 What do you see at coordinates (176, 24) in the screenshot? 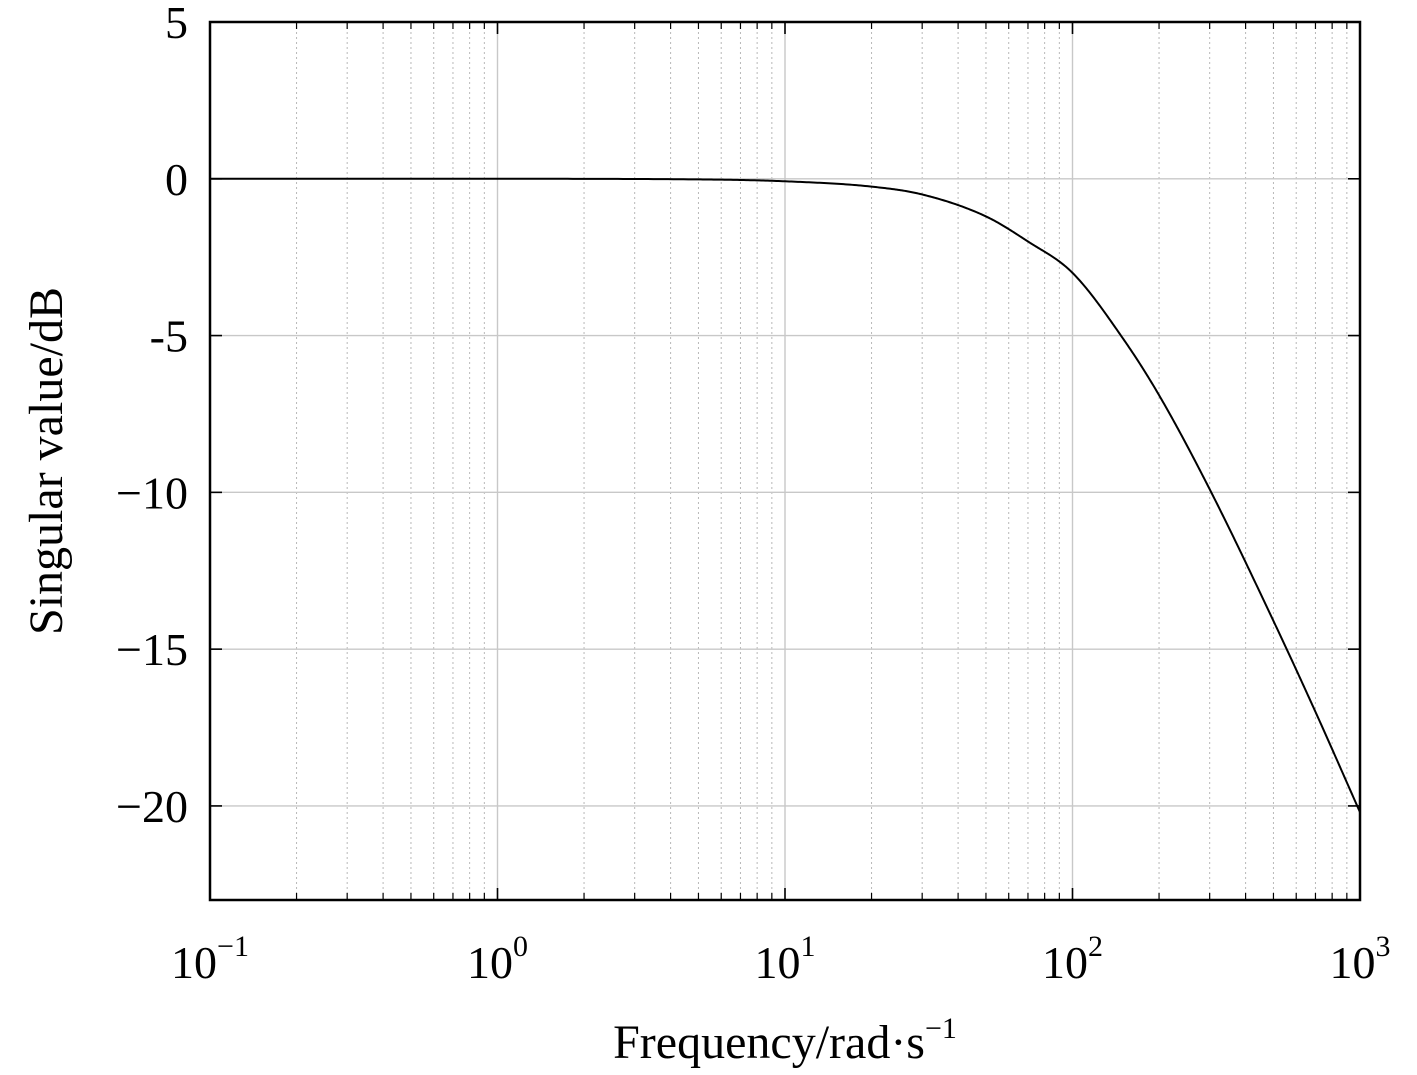
I see `y-tick-label: 5` at bounding box center [176, 24].